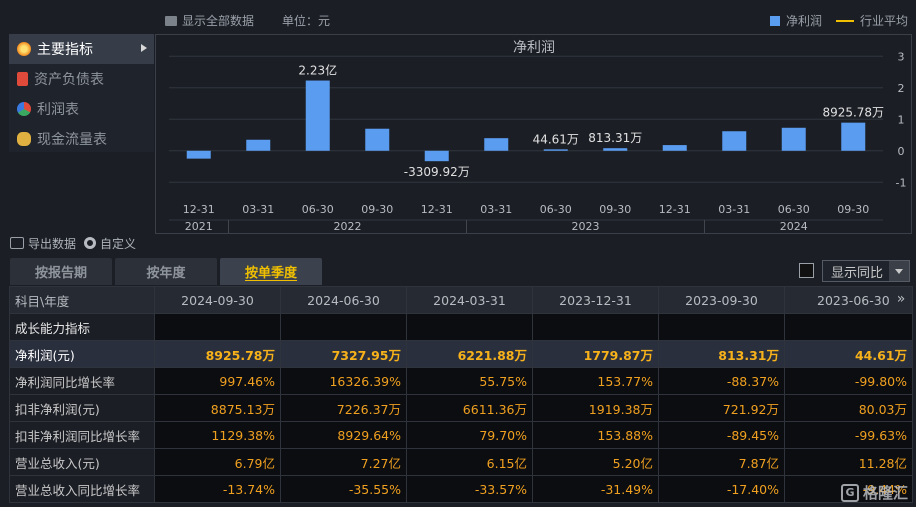 This screenshot has height=507, width=916. Describe the element at coordinates (615, 138) in the screenshot. I see `data-label: 813.31万` at that location.